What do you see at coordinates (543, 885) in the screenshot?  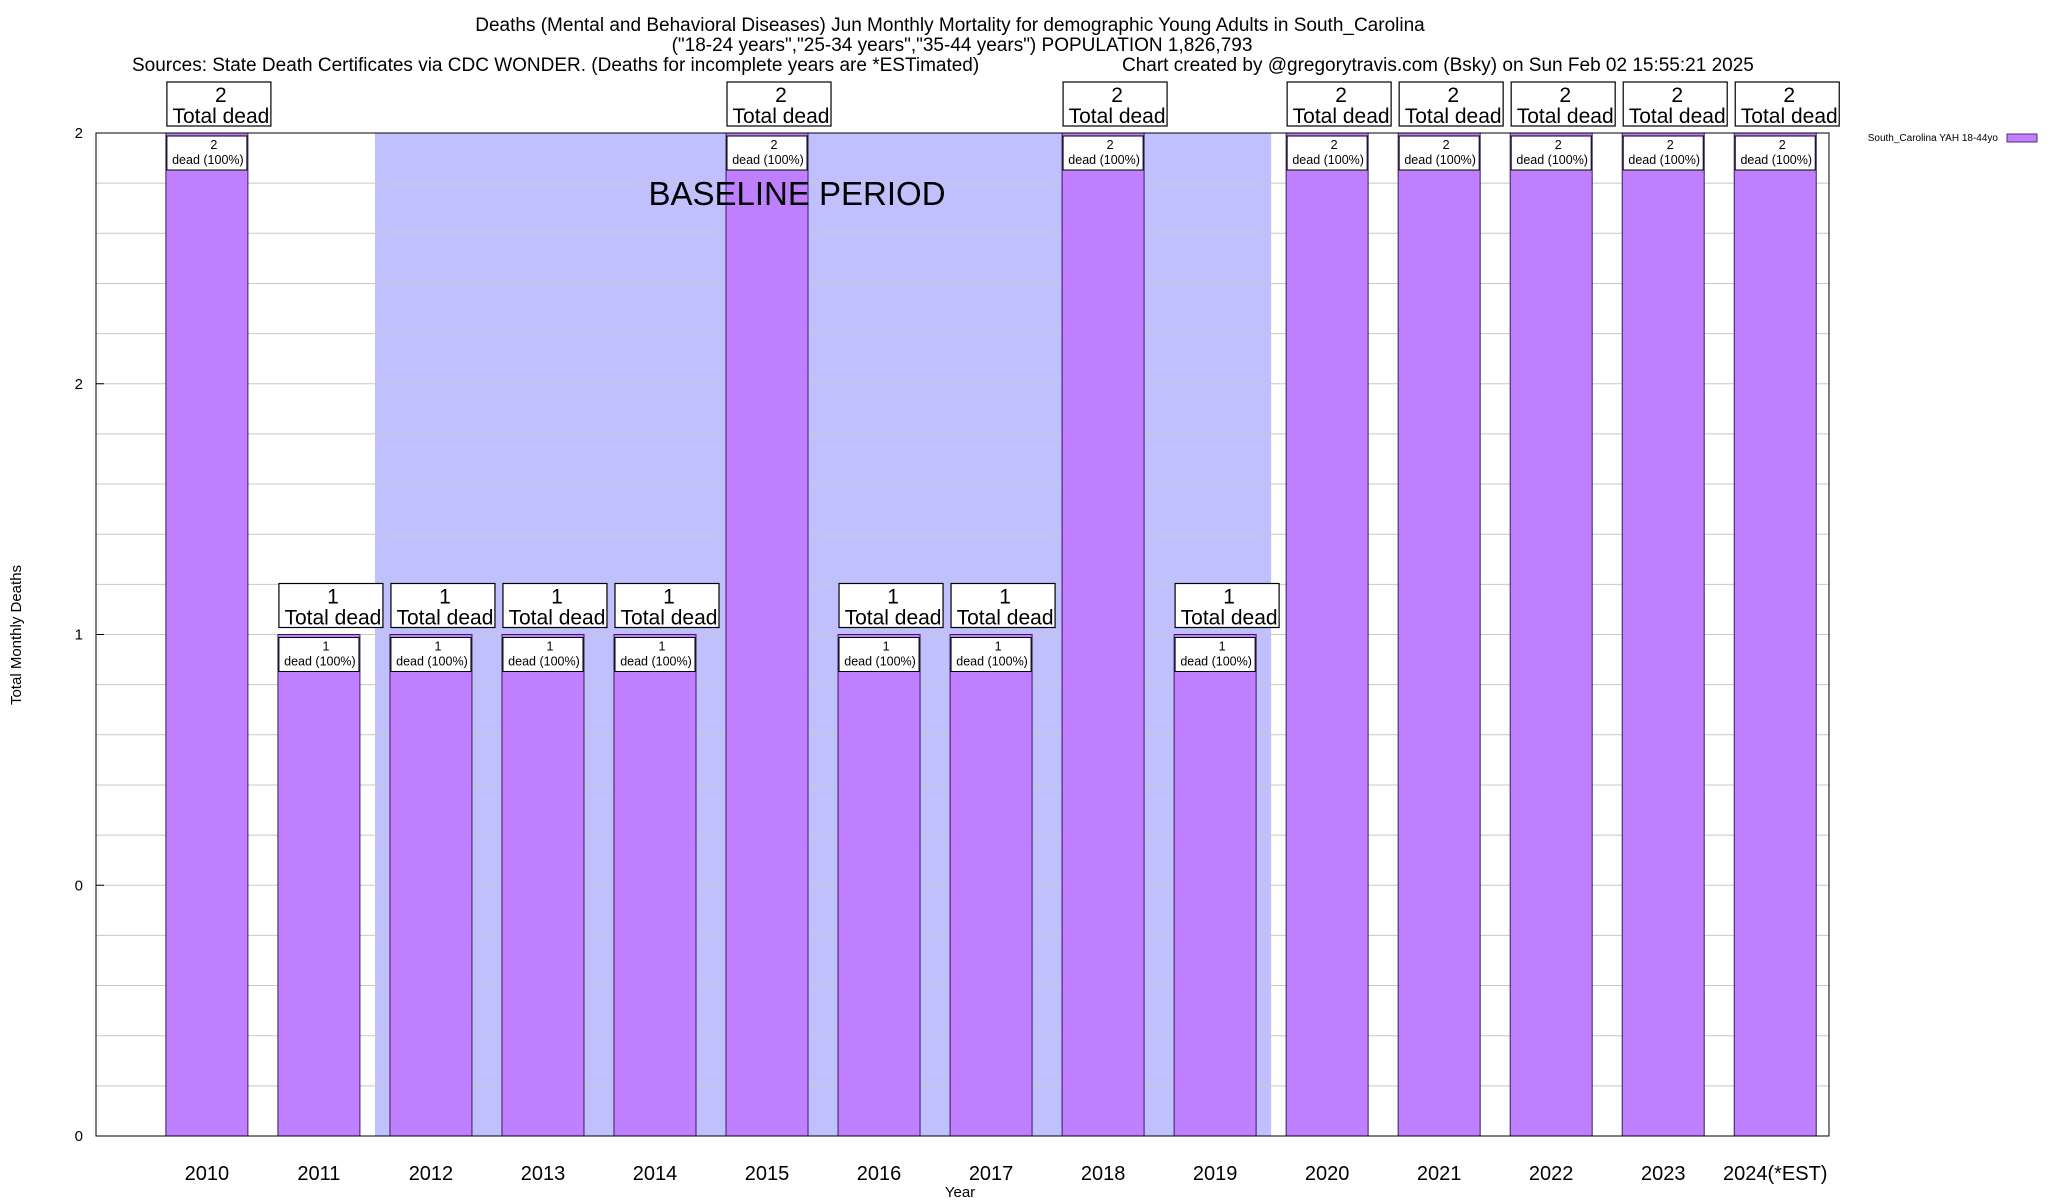 I see `bar-2013` at bounding box center [543, 885].